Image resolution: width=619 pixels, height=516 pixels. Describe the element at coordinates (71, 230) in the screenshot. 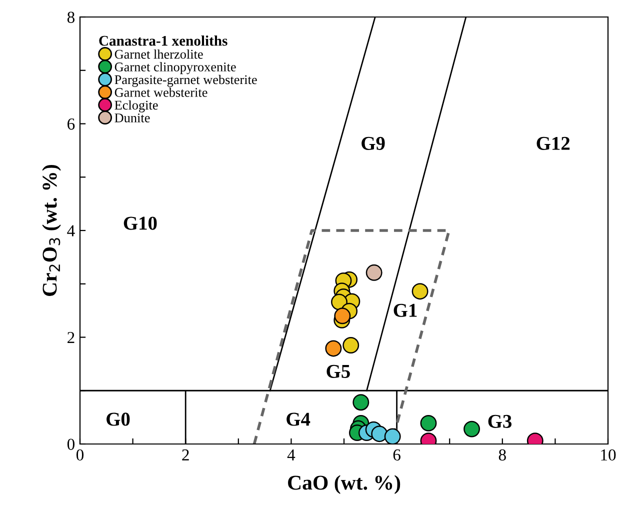

I see `y-tick-label: 4` at that location.